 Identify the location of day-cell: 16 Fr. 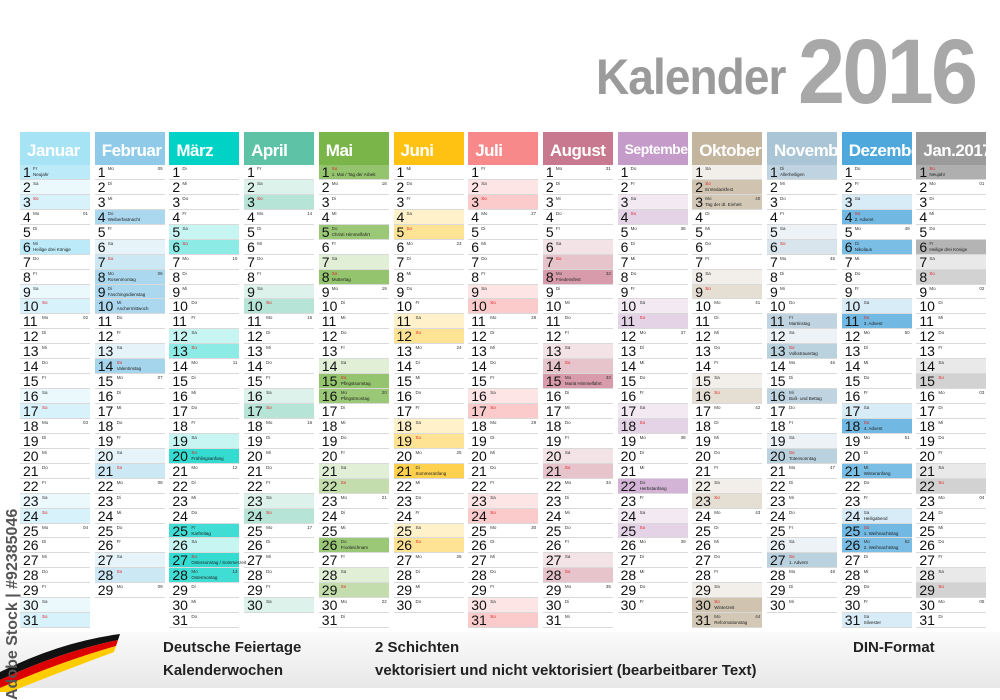
(652, 396).